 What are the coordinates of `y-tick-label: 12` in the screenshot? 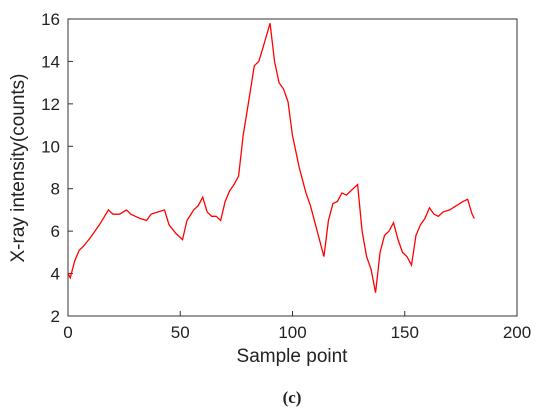 It's located at (50, 104).